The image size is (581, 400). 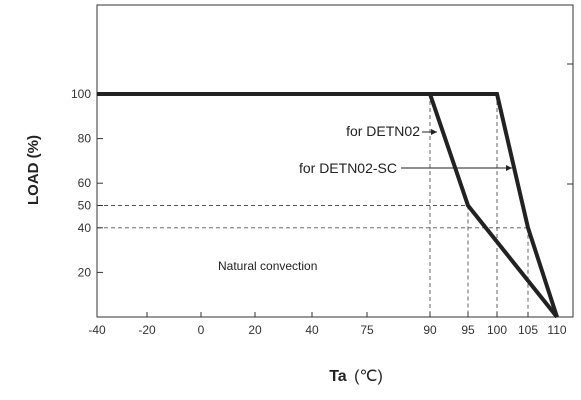 What do you see at coordinates (556, 330) in the screenshot?
I see `x-tick-label: 110` at bounding box center [556, 330].